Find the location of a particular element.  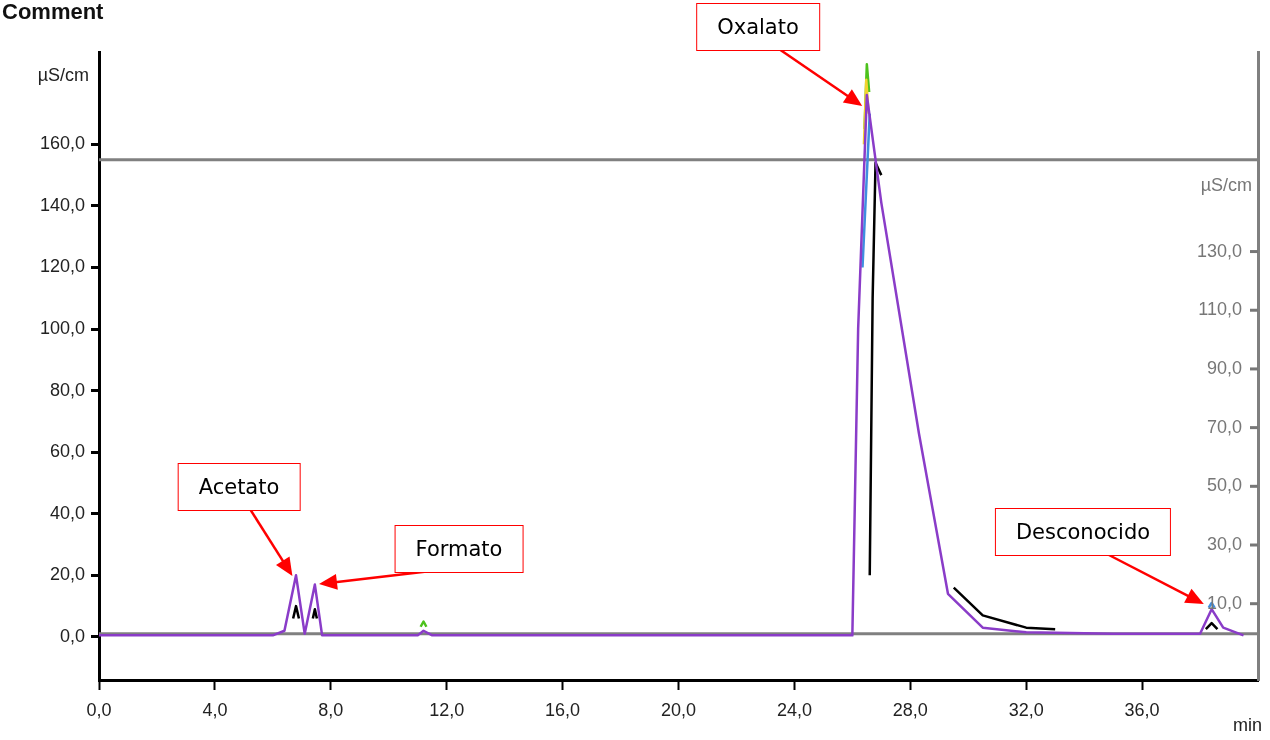

y-tick-label: 80,0 is located at coordinates (67, 389).